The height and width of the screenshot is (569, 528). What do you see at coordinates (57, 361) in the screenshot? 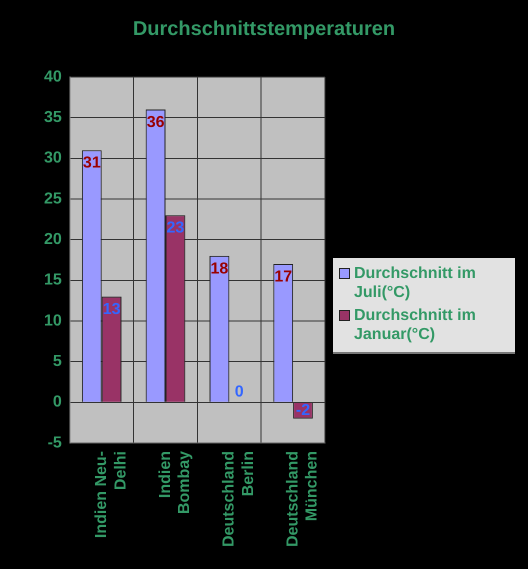
I see `y-tick-label: 5` at bounding box center [57, 361].